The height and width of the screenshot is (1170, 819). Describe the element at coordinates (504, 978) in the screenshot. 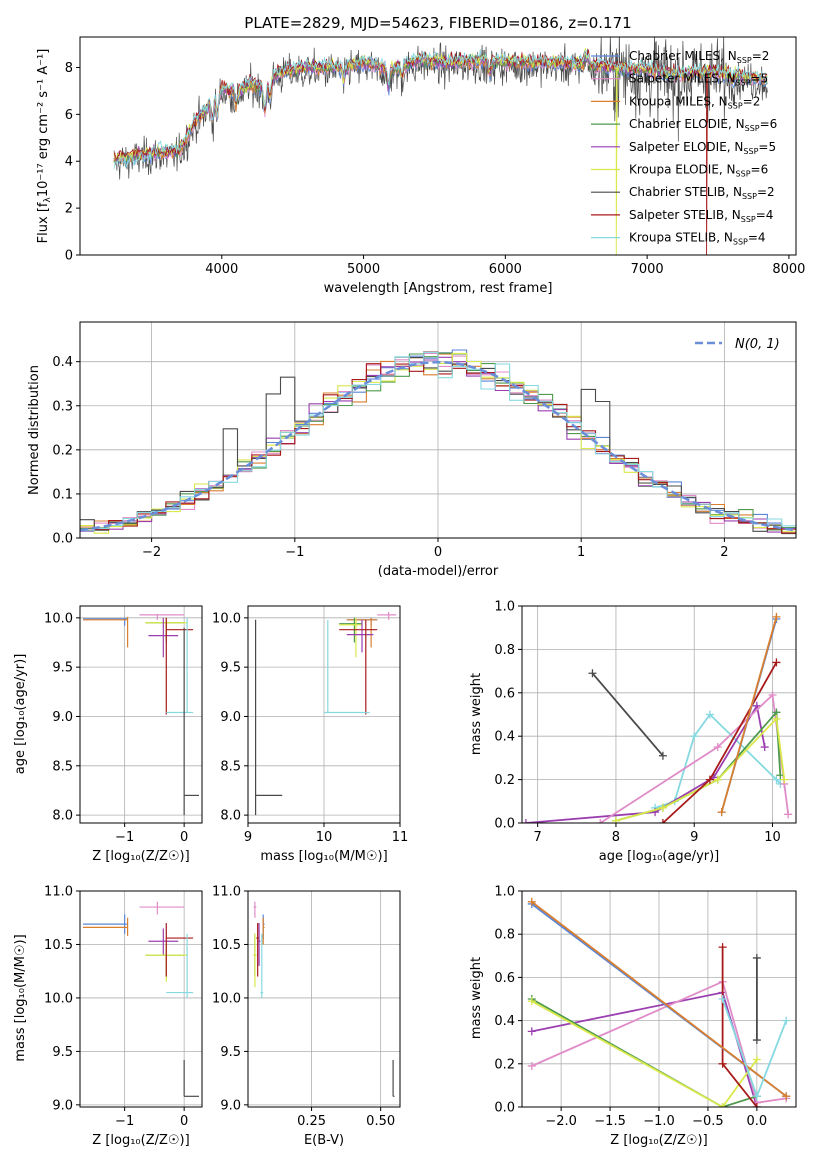

I see `y-tick-label: 0.6` at that location.